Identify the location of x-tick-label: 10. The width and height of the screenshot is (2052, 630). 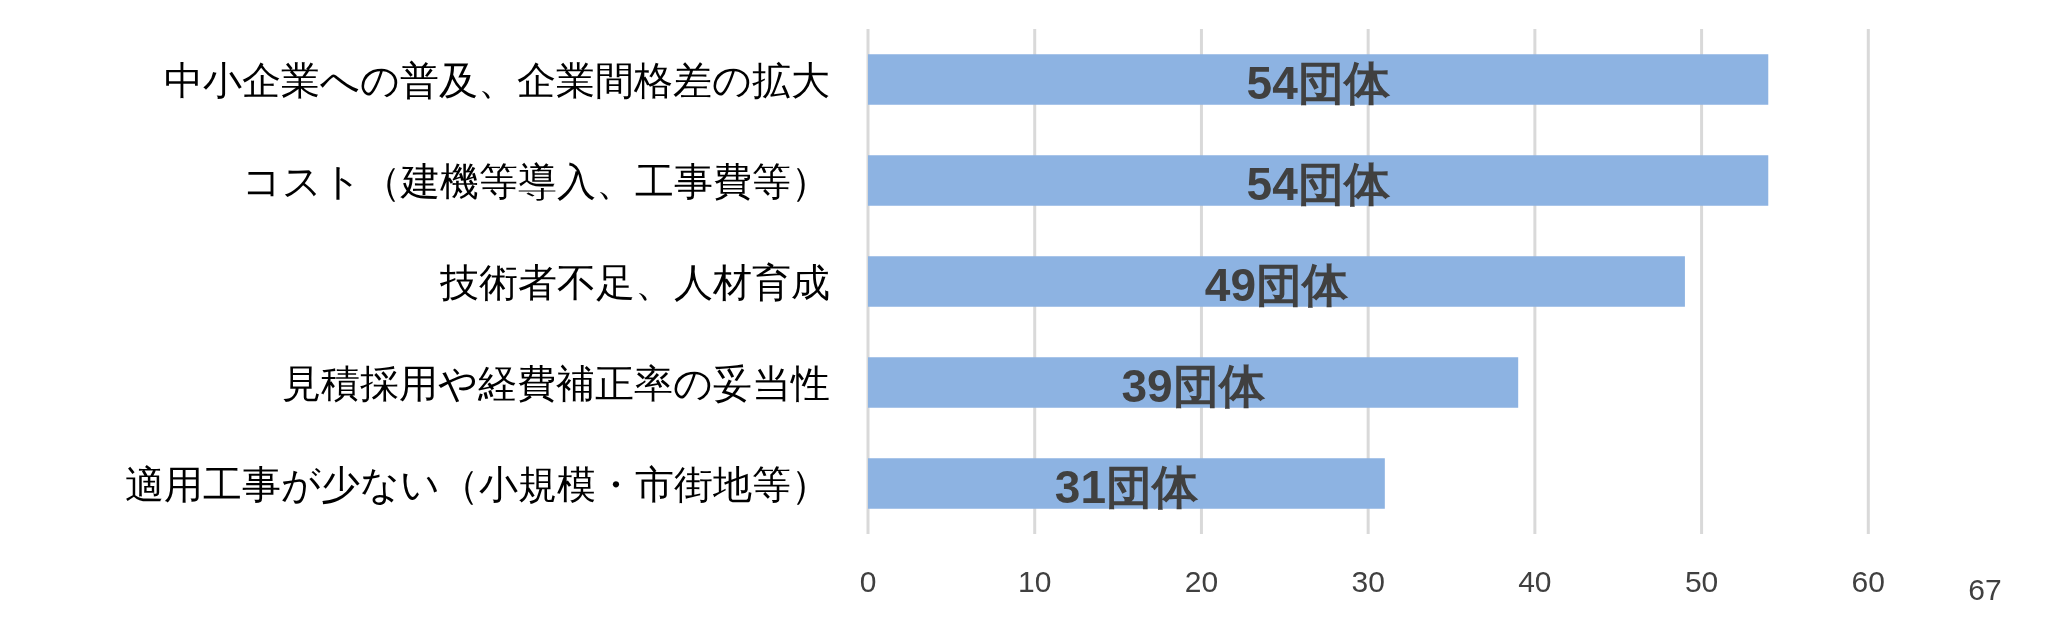
(1035, 581).